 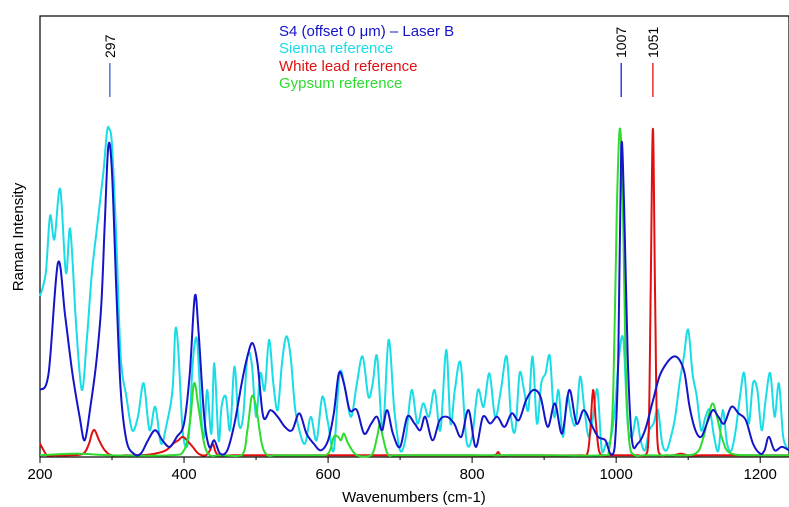 What do you see at coordinates (348, 66) in the screenshot?
I see `legend-entry-white-lead-reference: White lead reference` at bounding box center [348, 66].